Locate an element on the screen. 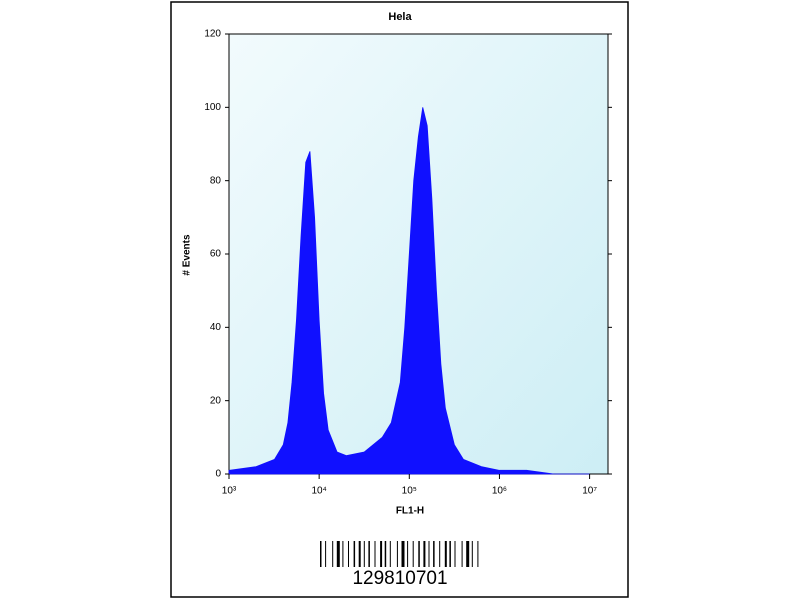 This screenshot has height=605, width=800. y-tick-label: 60 is located at coordinates (216, 254).